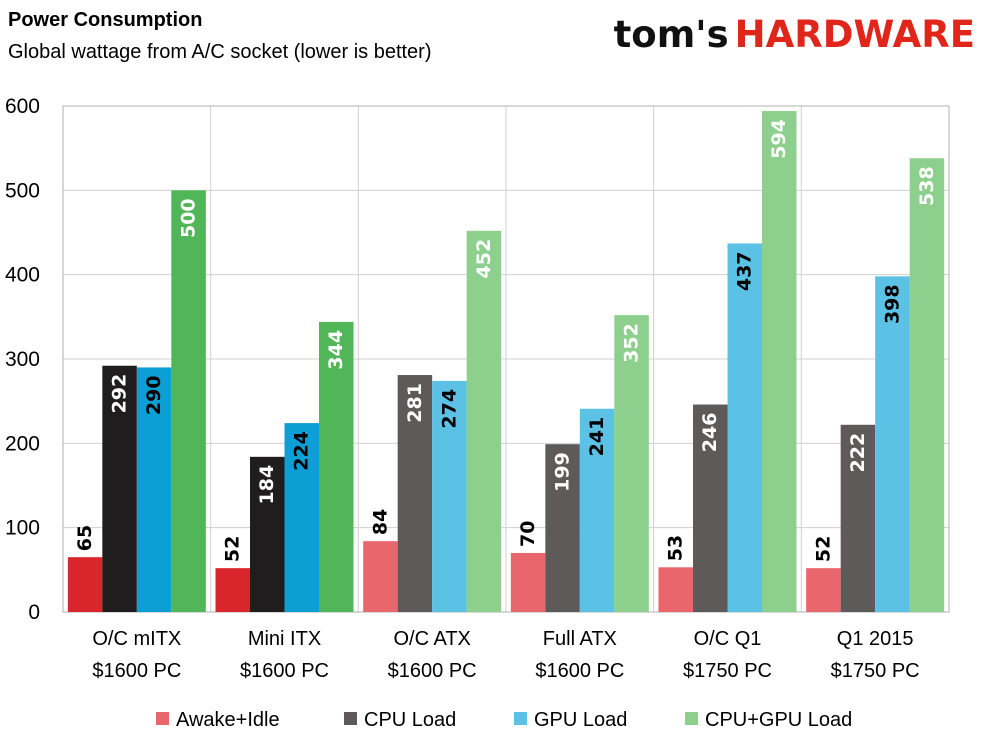  What do you see at coordinates (563, 472) in the screenshot?
I see `bar-value-label: 199` at bounding box center [563, 472].